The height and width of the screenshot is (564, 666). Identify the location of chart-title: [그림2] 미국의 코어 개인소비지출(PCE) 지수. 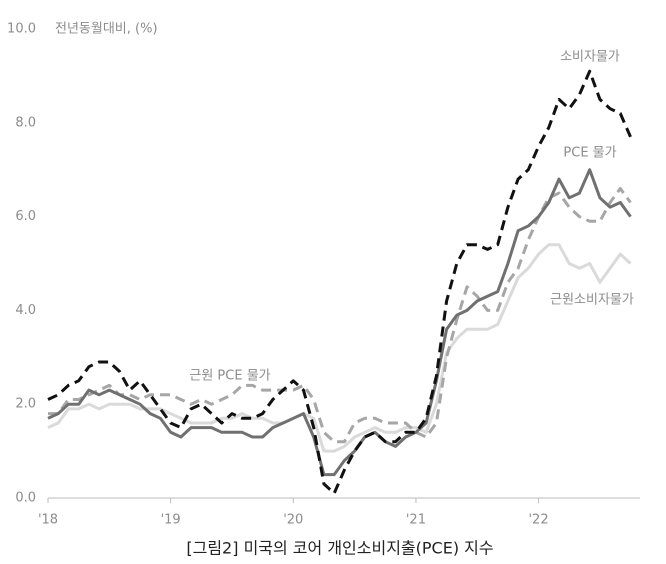
(339, 548).